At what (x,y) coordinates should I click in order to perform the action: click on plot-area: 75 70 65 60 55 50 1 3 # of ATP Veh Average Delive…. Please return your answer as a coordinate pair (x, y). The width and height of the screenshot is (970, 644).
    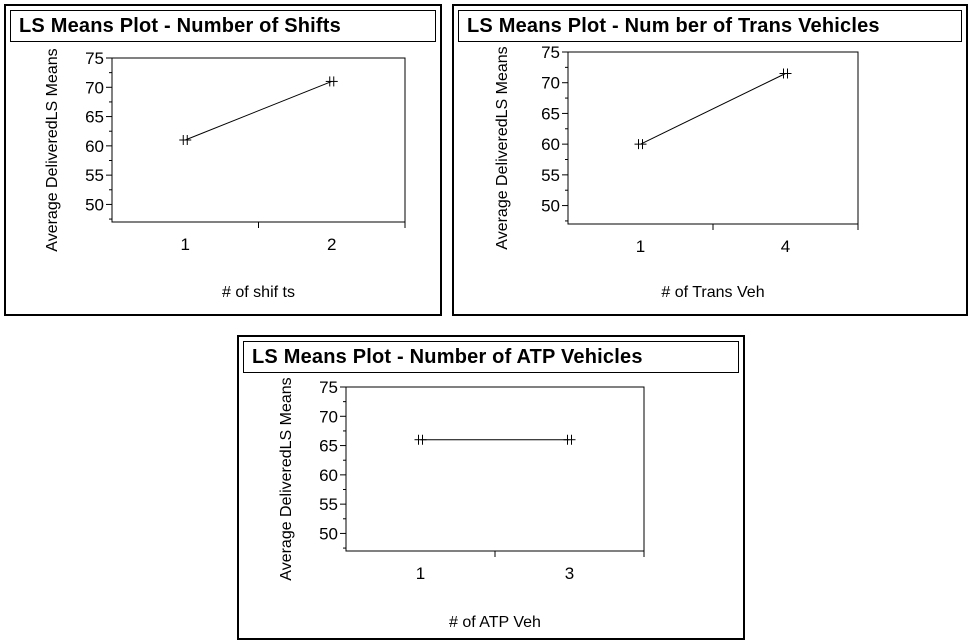
    Looking at the image, I should click on (461, 504).